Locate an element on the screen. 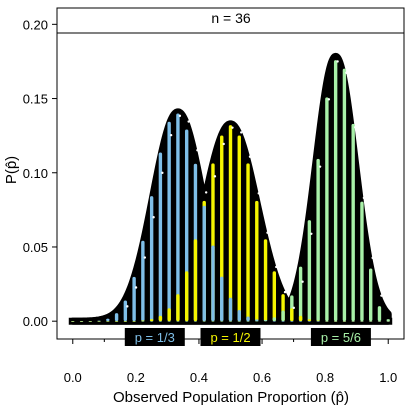 Image resolution: width=409 pixels, height=409 pixels. x-tick-label: 0.4 is located at coordinates (199, 377).